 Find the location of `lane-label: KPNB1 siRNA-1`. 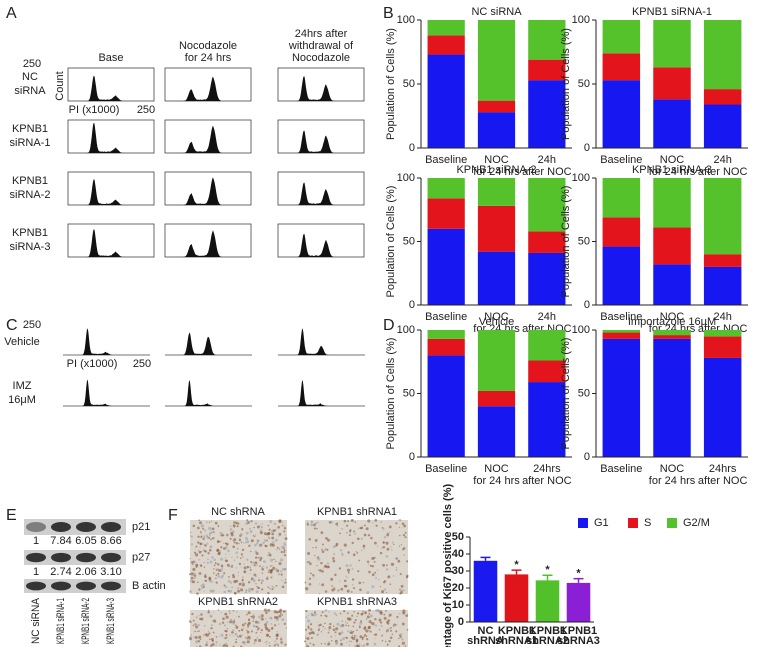

lane-label: KPNB1 siRNA-1 is located at coordinates (61, 621).